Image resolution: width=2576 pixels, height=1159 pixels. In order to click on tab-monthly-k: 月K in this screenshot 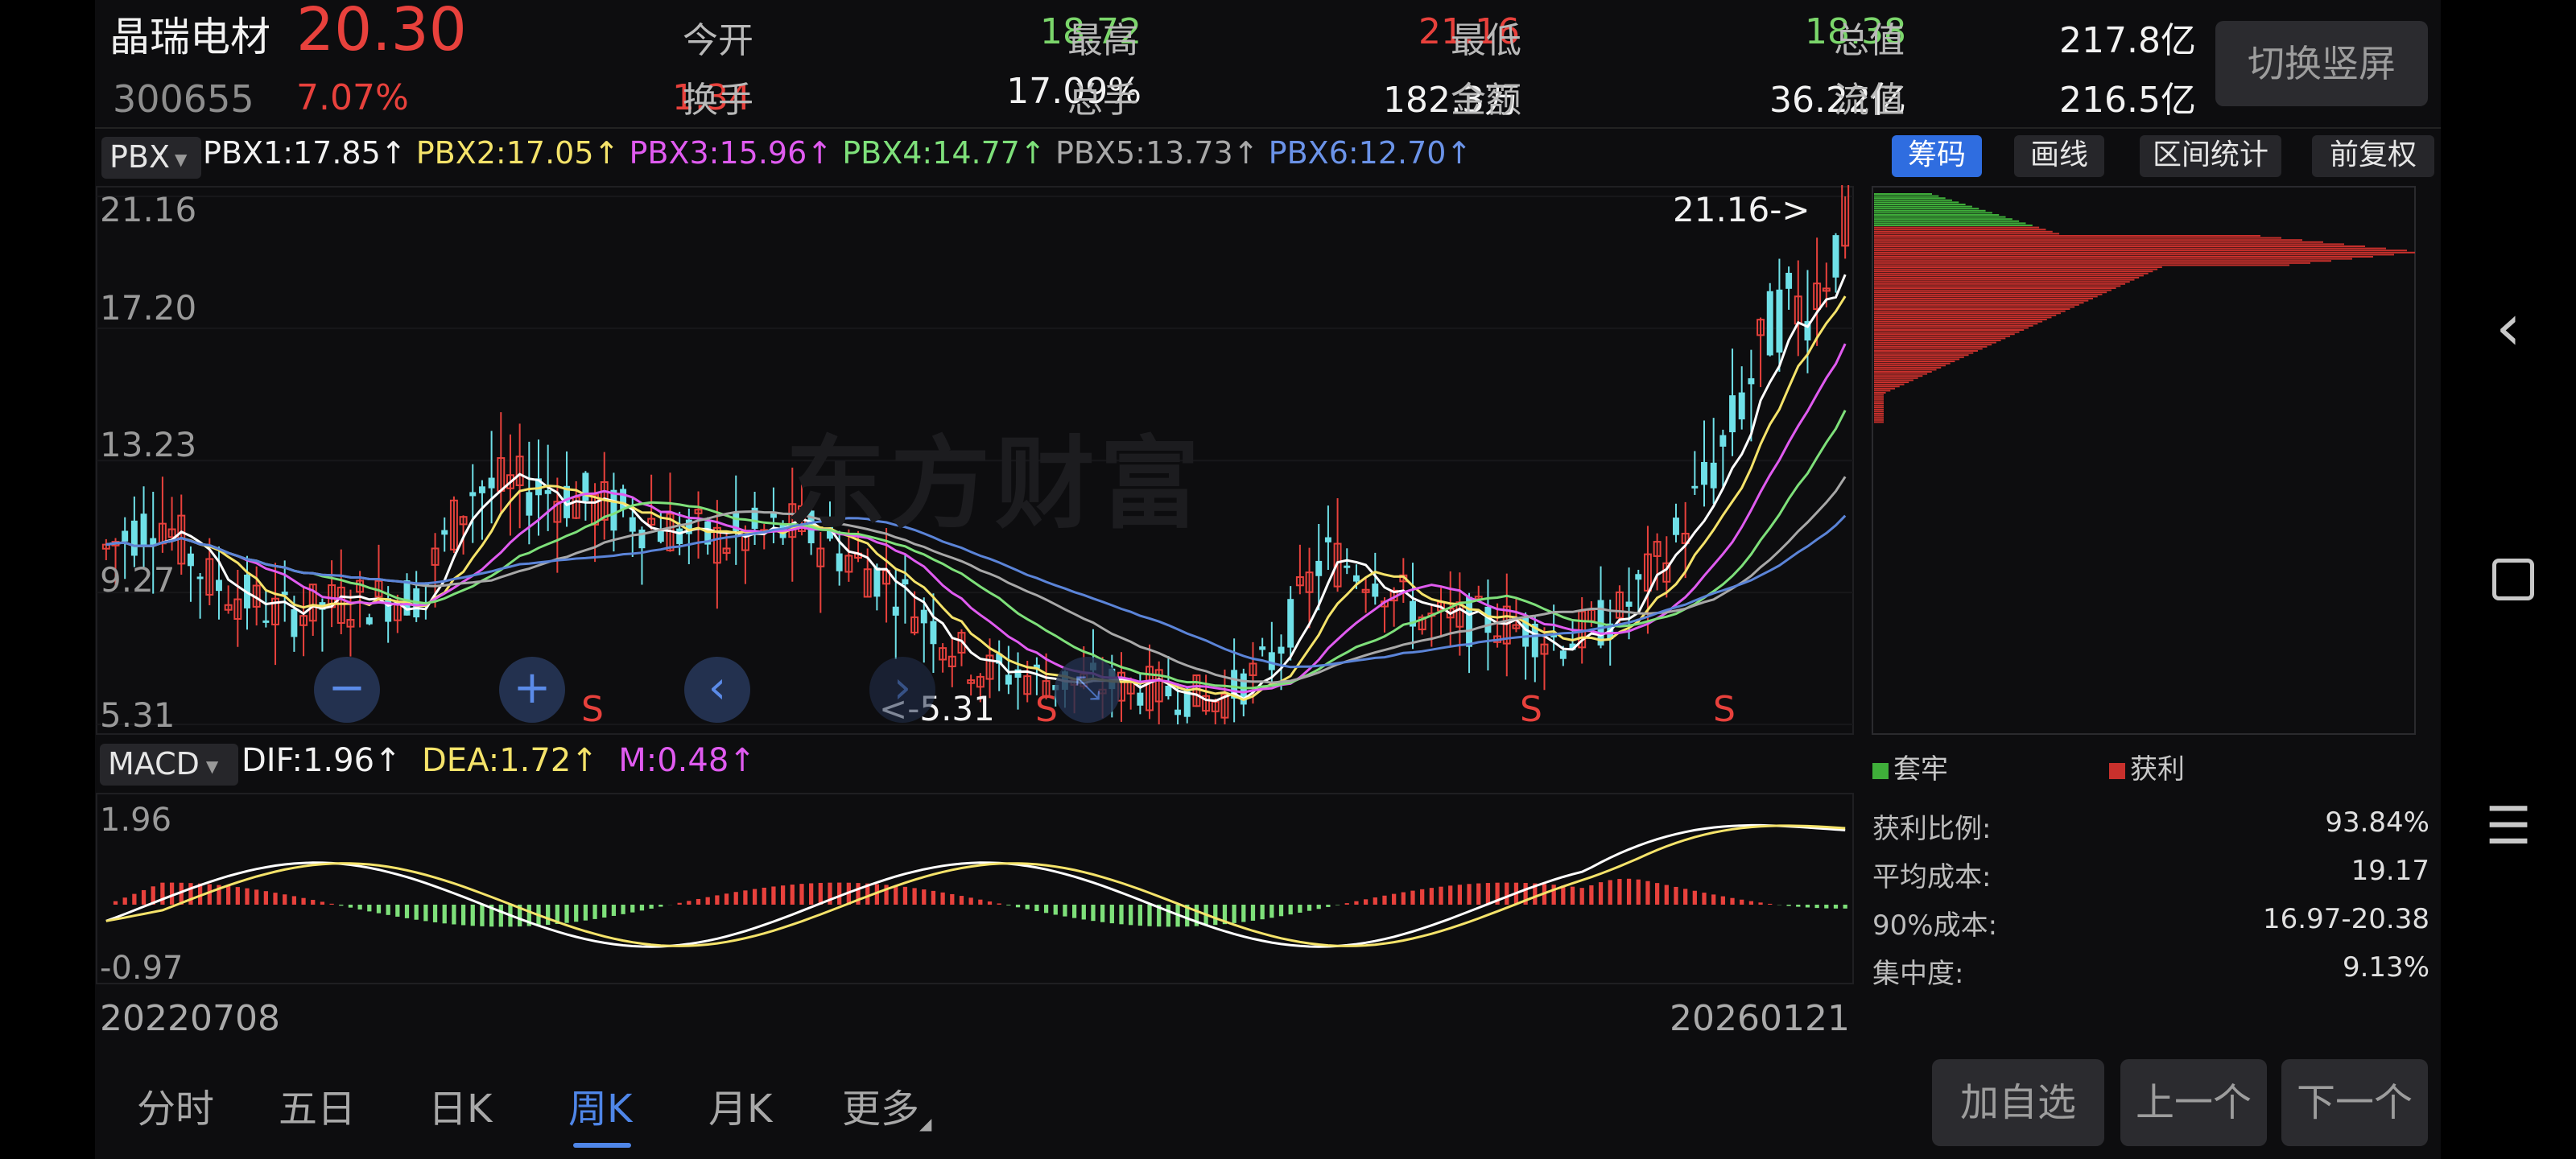, I will do `click(740, 1109)`.